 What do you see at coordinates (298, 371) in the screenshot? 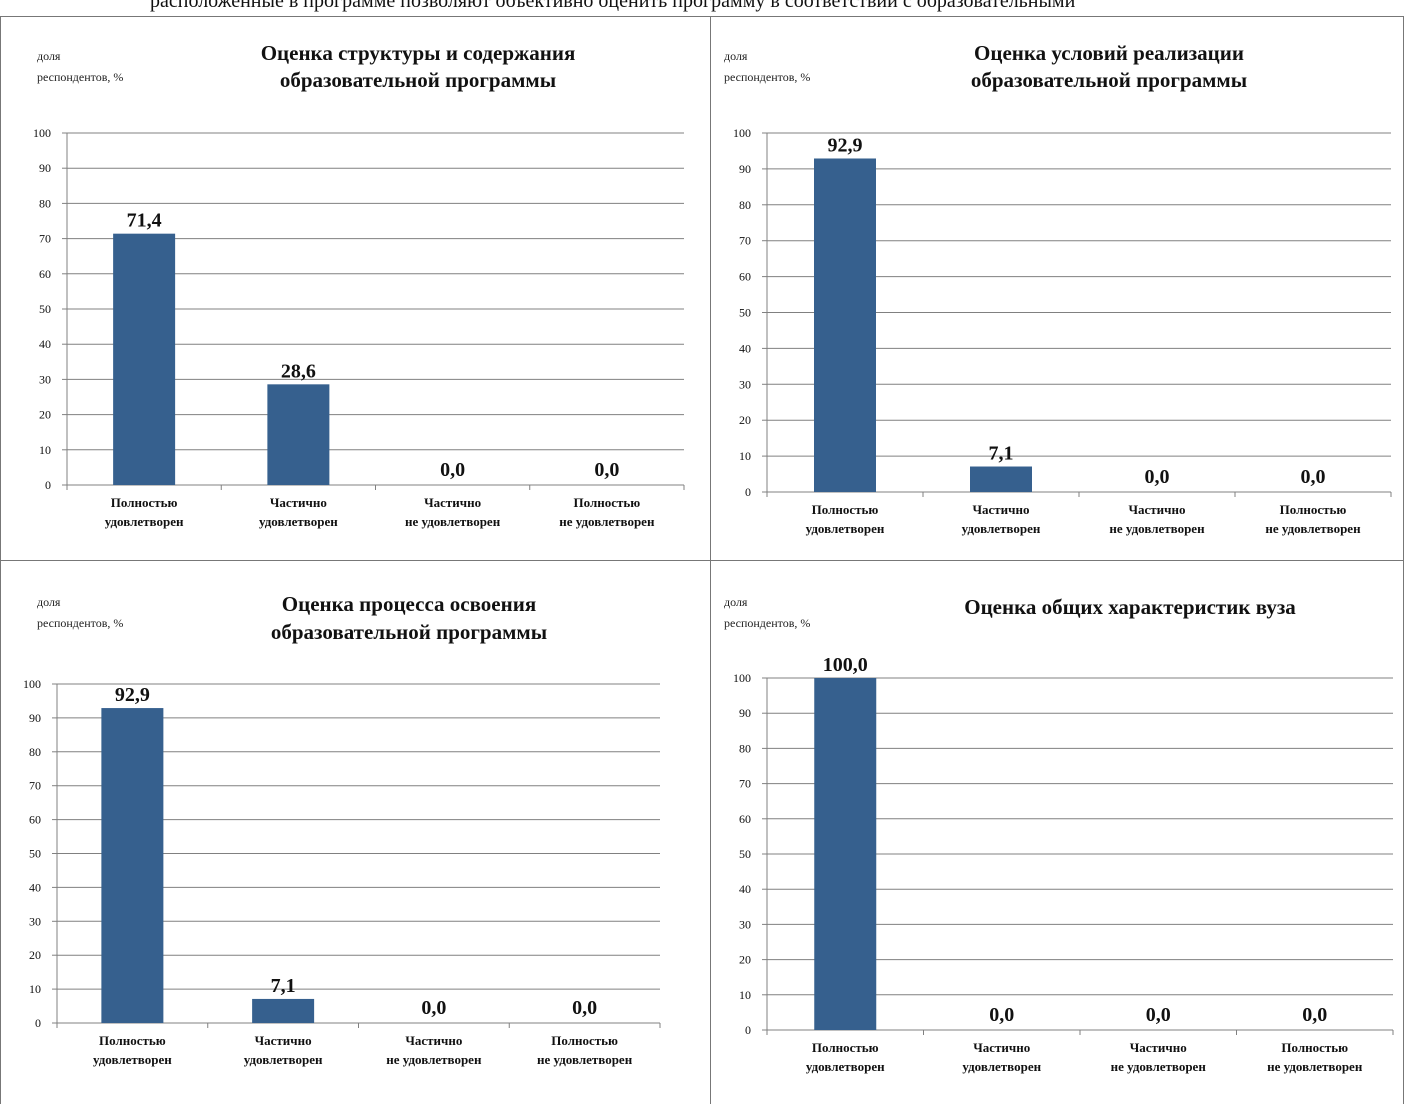
I see `data-label: 28,6` at bounding box center [298, 371].